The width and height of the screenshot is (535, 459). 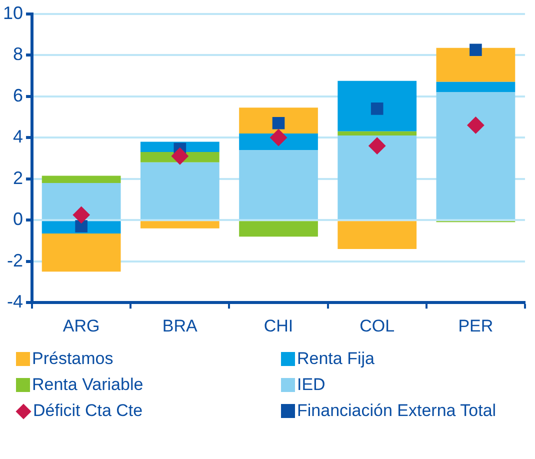 What do you see at coordinates (81, 326) in the screenshot?
I see `x-tick-label: ARG` at bounding box center [81, 326].